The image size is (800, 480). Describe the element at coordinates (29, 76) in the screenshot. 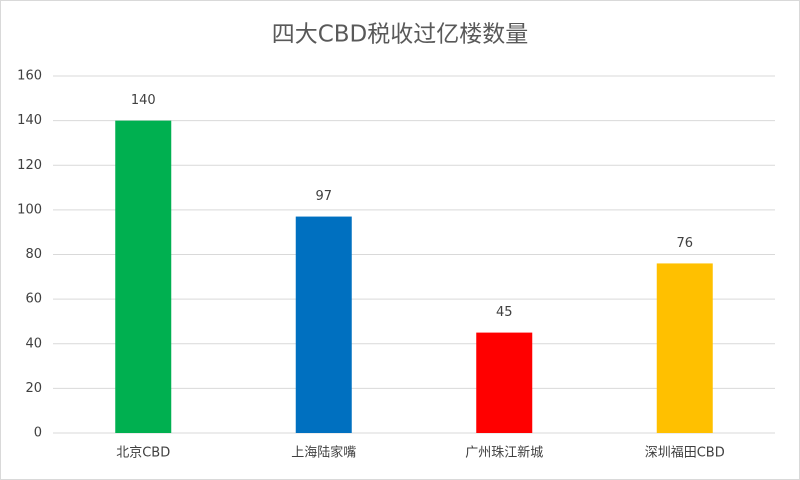

I see `y-tick-label: 160` at that location.